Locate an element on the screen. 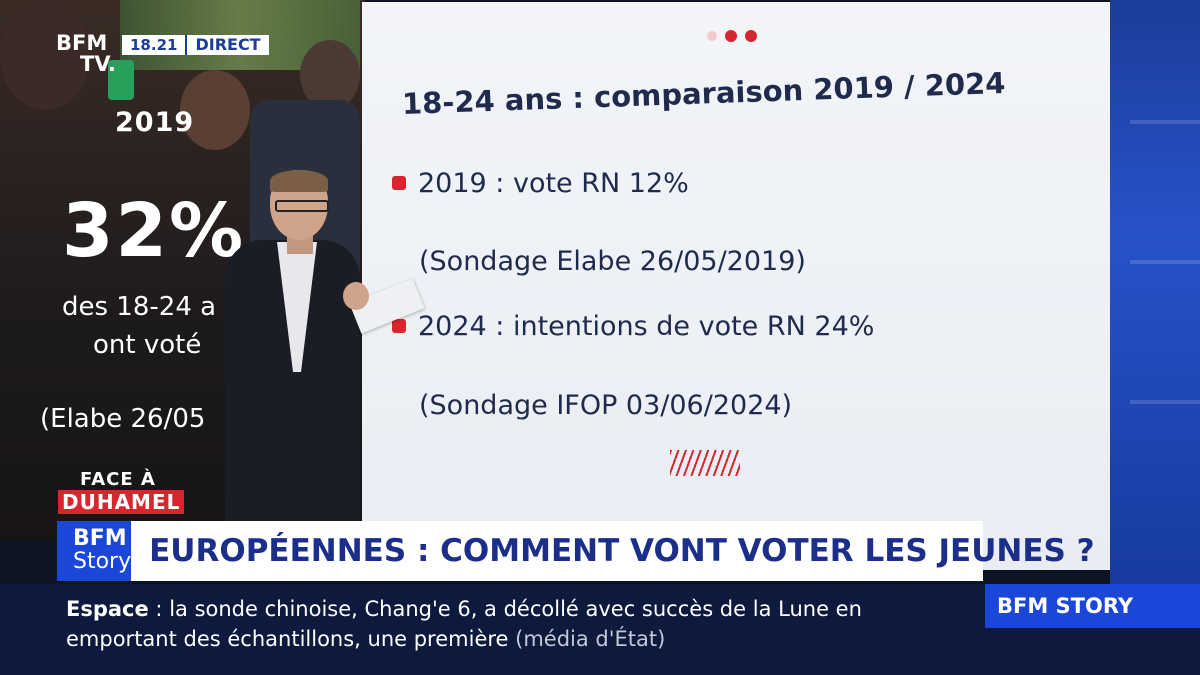 This screenshot has height=675, width=1200. live-badge: DIRECT is located at coordinates (227, 45).